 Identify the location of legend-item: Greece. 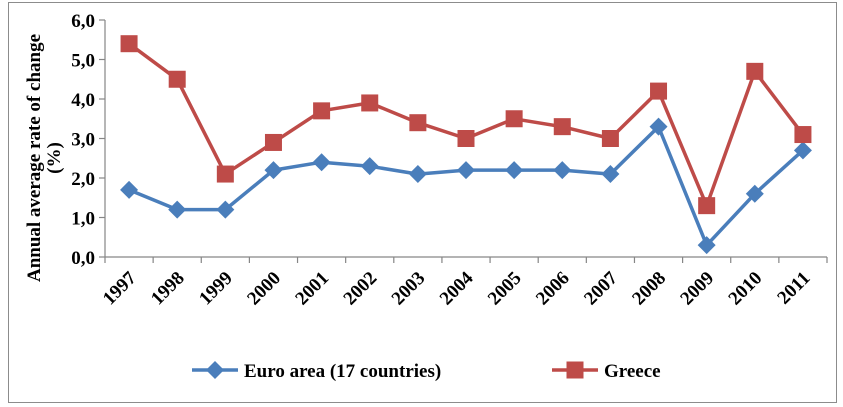
(606, 371).